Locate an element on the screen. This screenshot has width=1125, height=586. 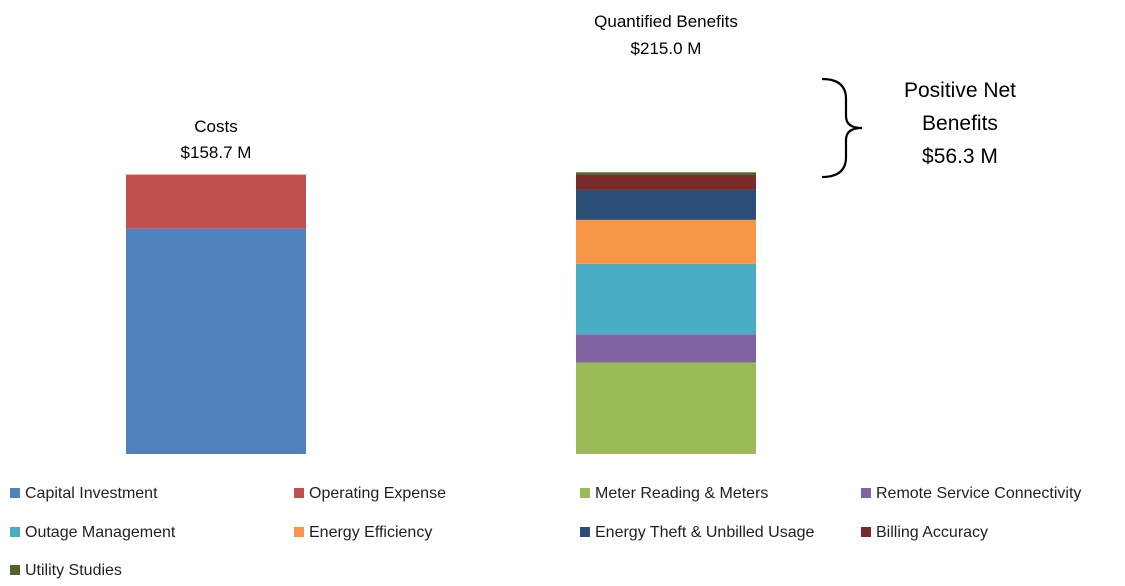
legend-item-outage-management: Outage Management is located at coordinates (93, 532).